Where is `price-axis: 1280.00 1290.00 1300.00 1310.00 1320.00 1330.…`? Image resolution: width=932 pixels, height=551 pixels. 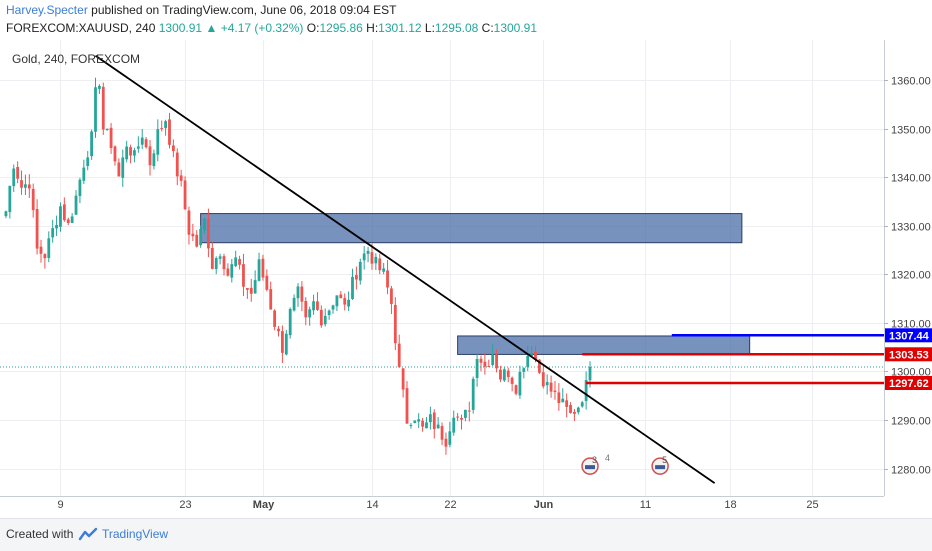 price-axis: 1280.00 1290.00 1300.00 1310.00 1320.00 1330.… is located at coordinates (907, 276).